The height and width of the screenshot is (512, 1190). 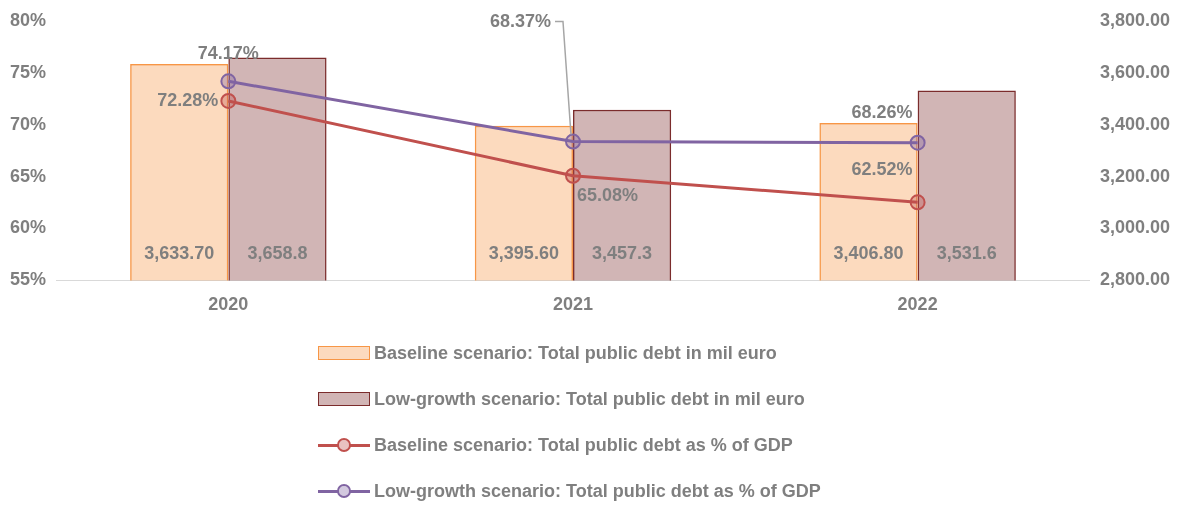 I want to click on data-label: 74.17%, so click(x=228, y=53).